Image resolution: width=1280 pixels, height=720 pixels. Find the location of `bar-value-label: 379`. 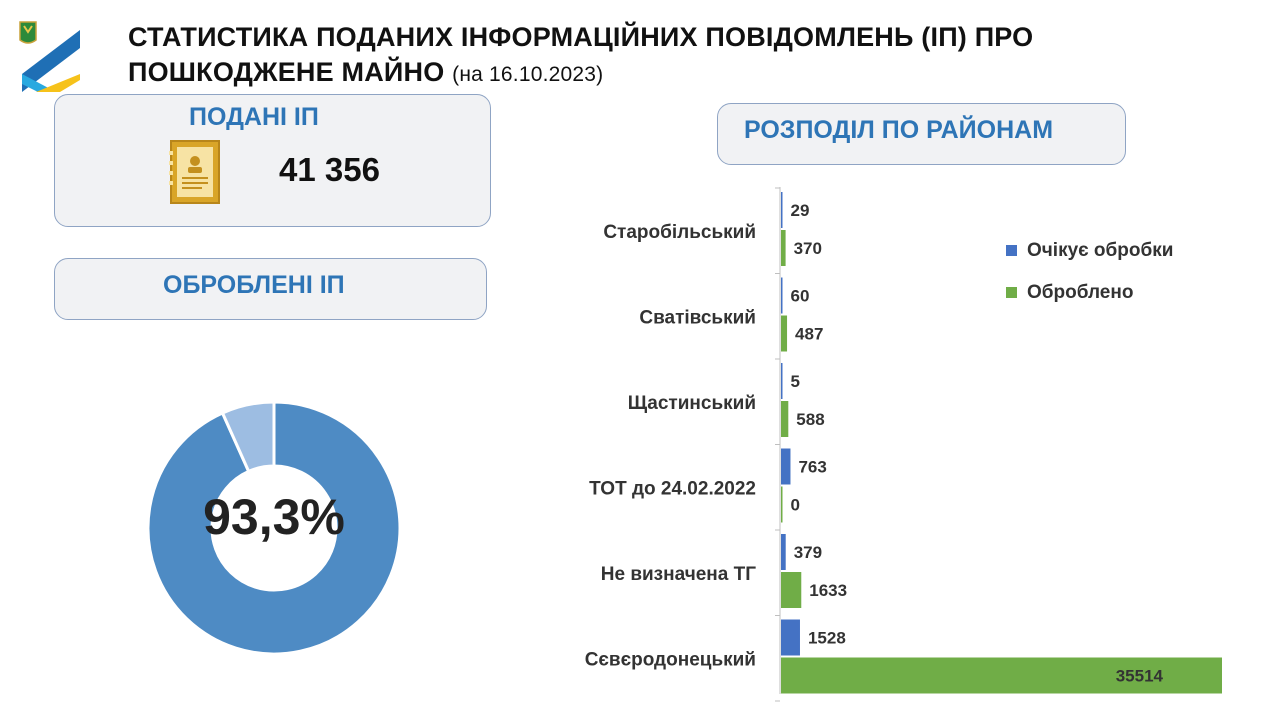

bar-value-label: 379 is located at coordinates (808, 552).